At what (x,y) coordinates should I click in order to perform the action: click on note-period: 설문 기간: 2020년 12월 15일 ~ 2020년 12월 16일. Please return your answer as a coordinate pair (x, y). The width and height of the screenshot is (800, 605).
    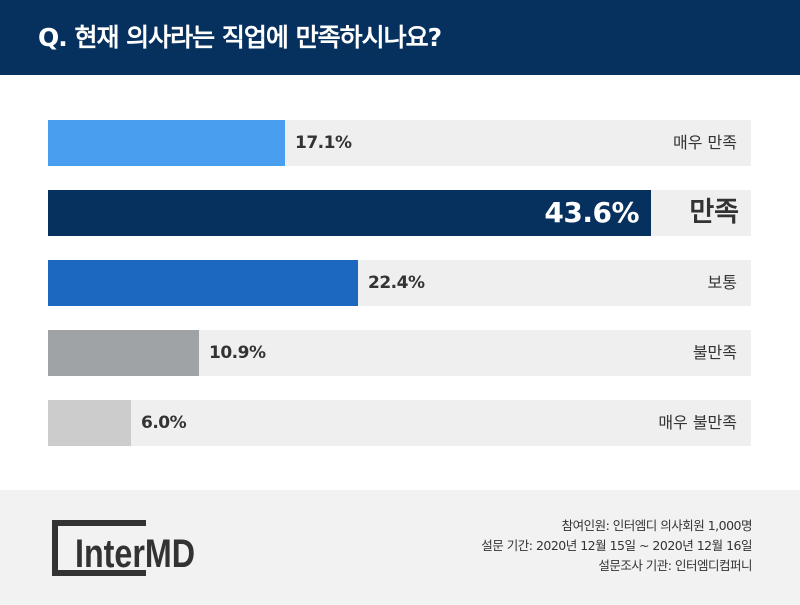
    Looking at the image, I should click on (616, 545).